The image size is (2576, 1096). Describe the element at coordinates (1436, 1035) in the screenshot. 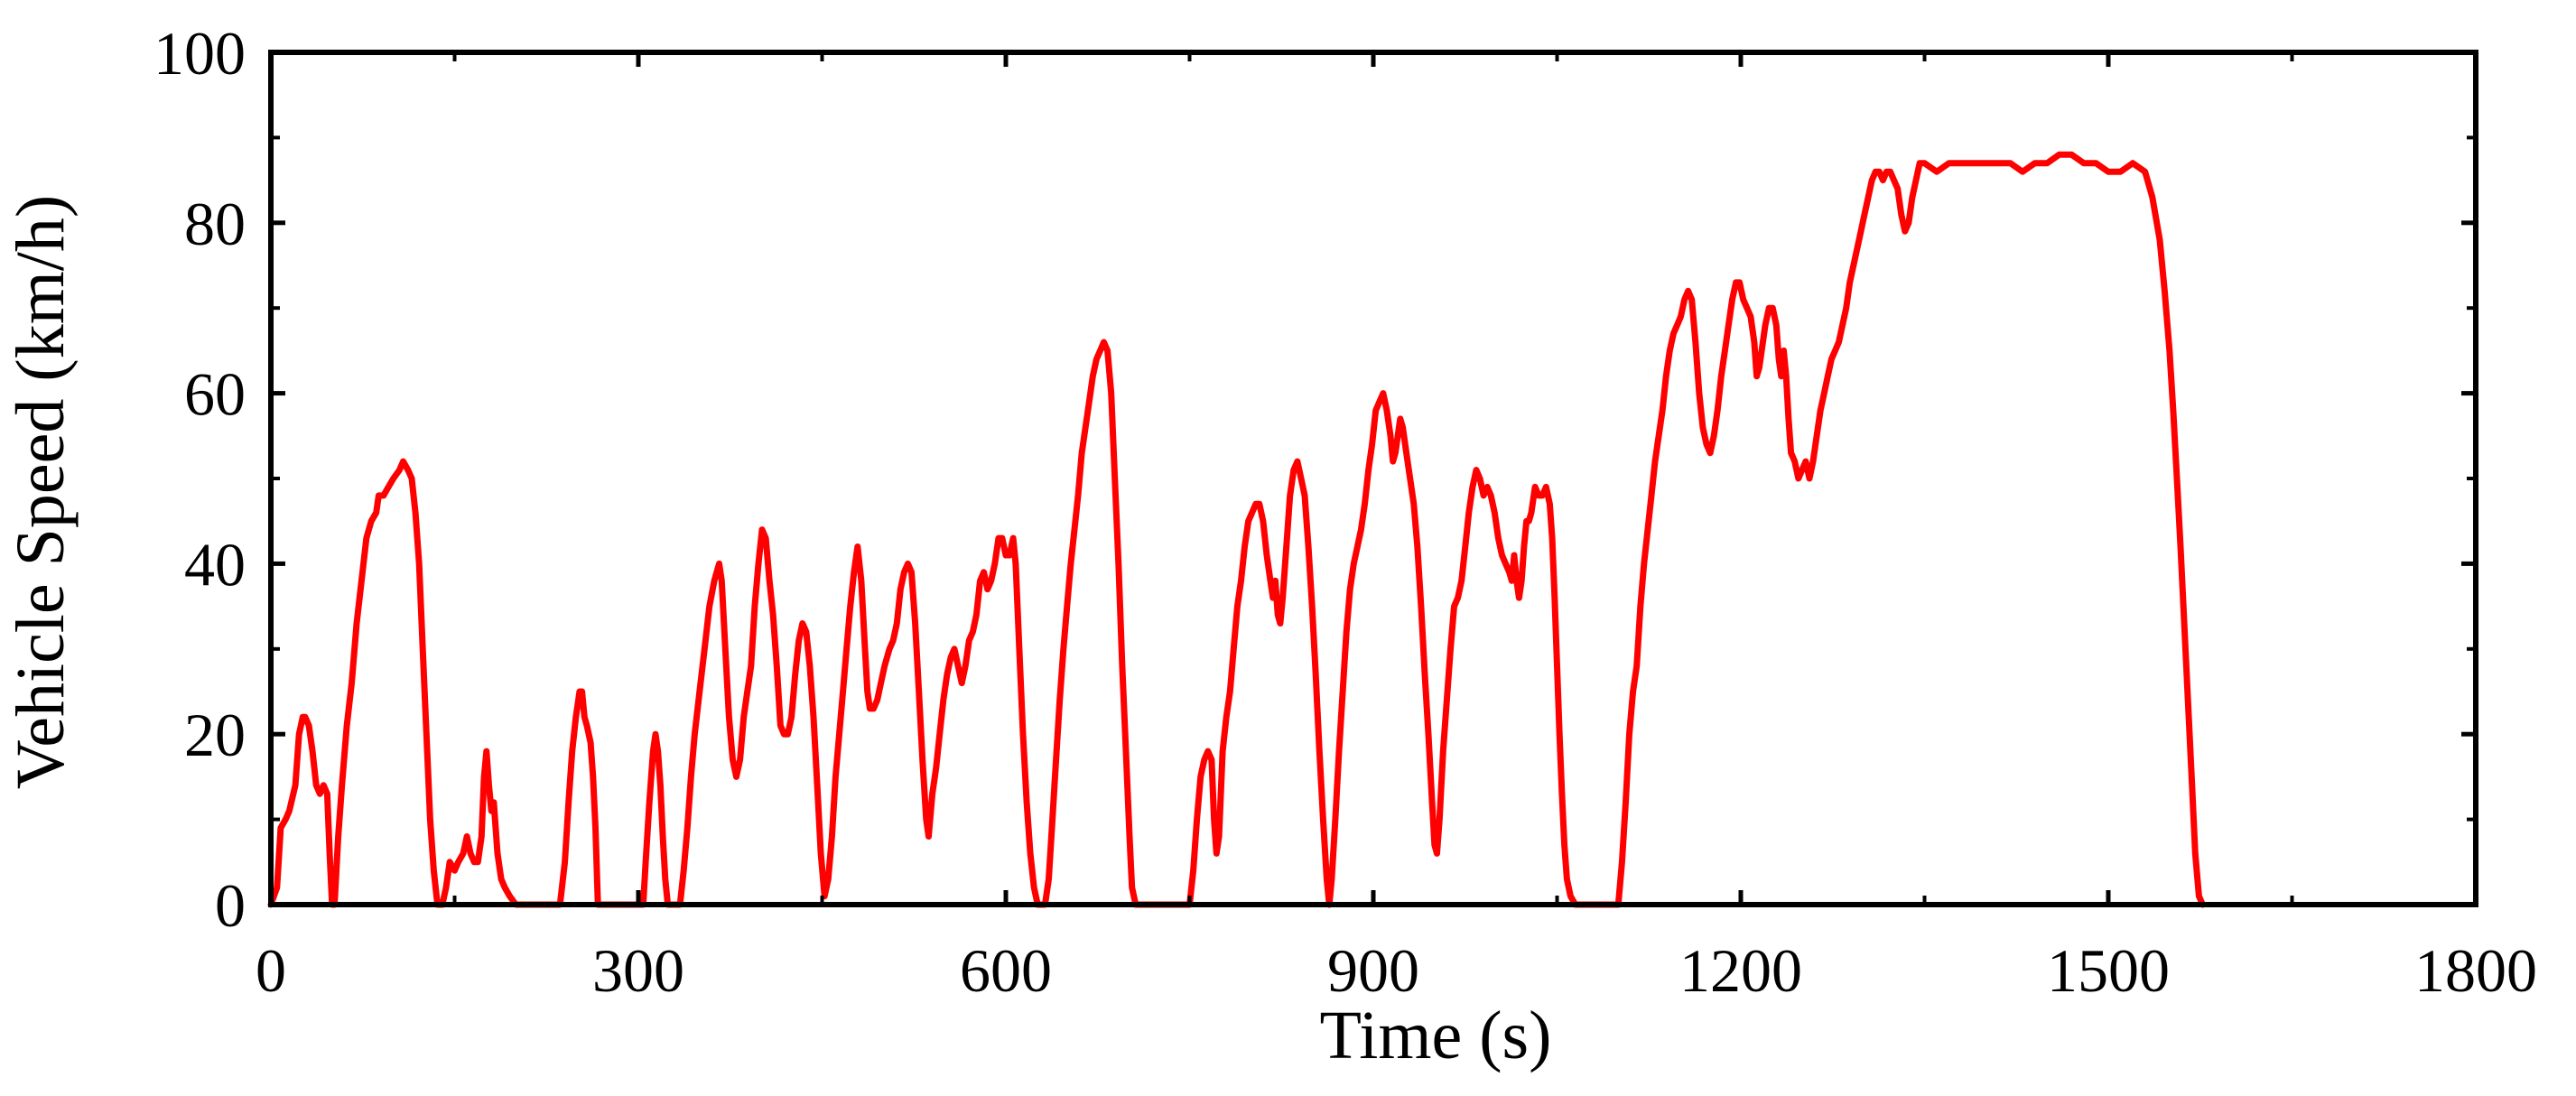

I see `x-axis-title: Time (s)` at that location.